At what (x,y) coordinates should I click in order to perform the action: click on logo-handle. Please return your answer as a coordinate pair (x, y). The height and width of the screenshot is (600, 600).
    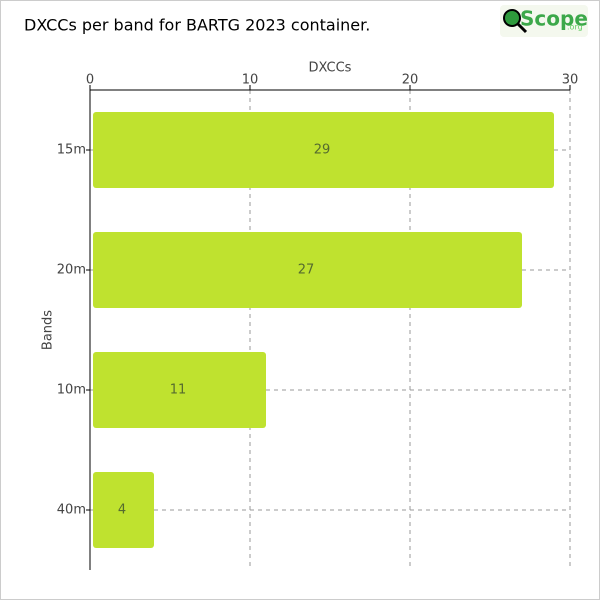
    Looking at the image, I should click on (522, 28).